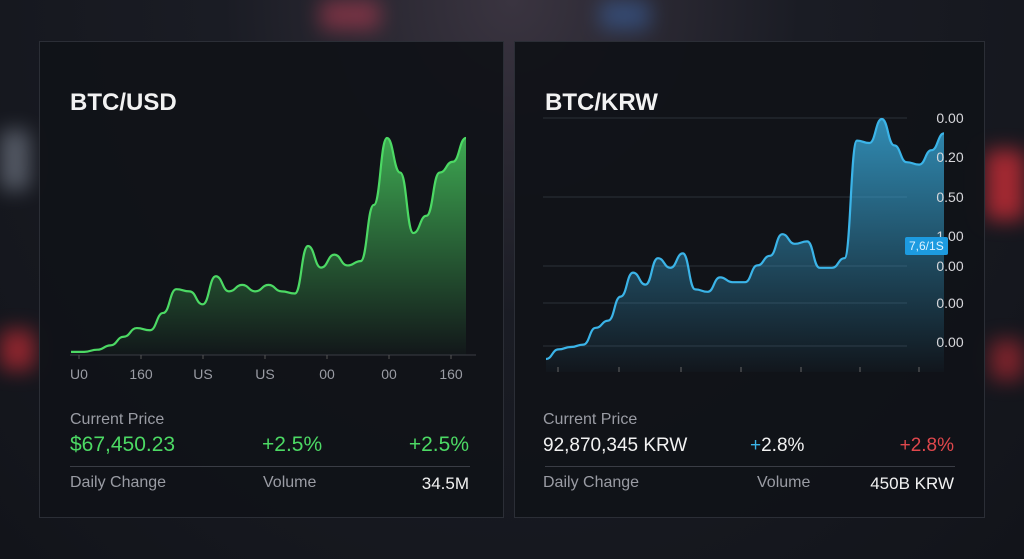 This screenshot has width=1024, height=559. I want to click on change-value: +2.5%, so click(438, 444).